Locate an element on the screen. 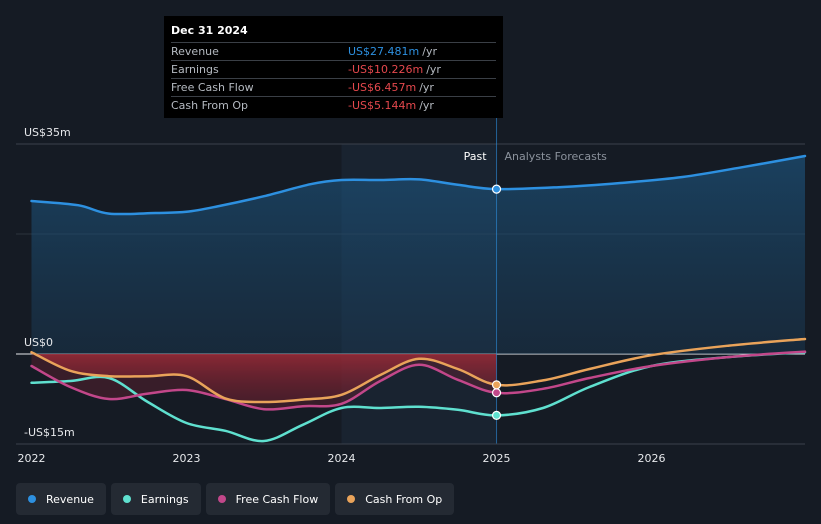 Image resolution: width=821 pixels, height=524 pixels. tooltip-row-earnings: Earnings -US$10.226m /yr is located at coordinates (333, 69).